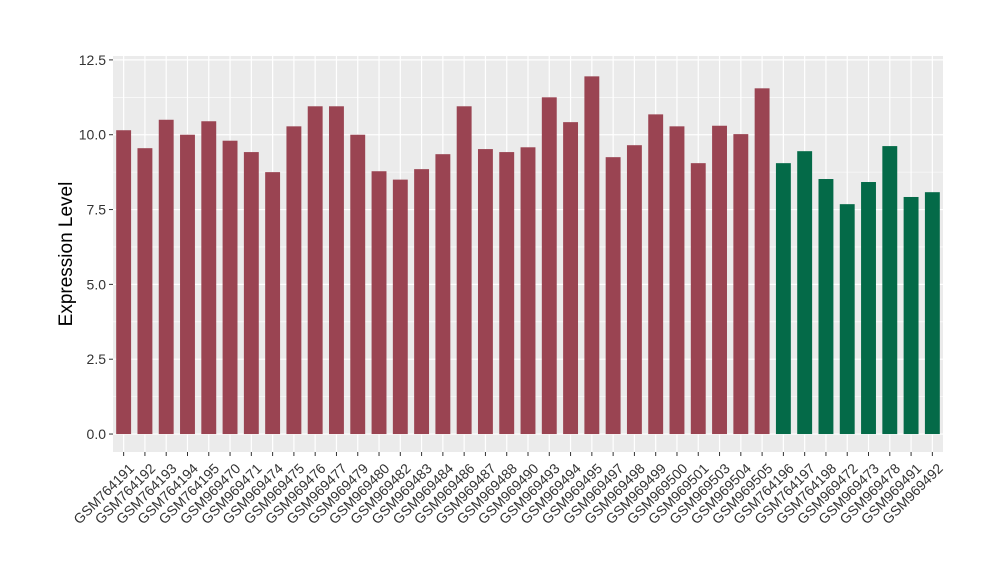  Describe the element at coordinates (92, 60) in the screenshot. I see `y-tick-label: 12.5` at that location.